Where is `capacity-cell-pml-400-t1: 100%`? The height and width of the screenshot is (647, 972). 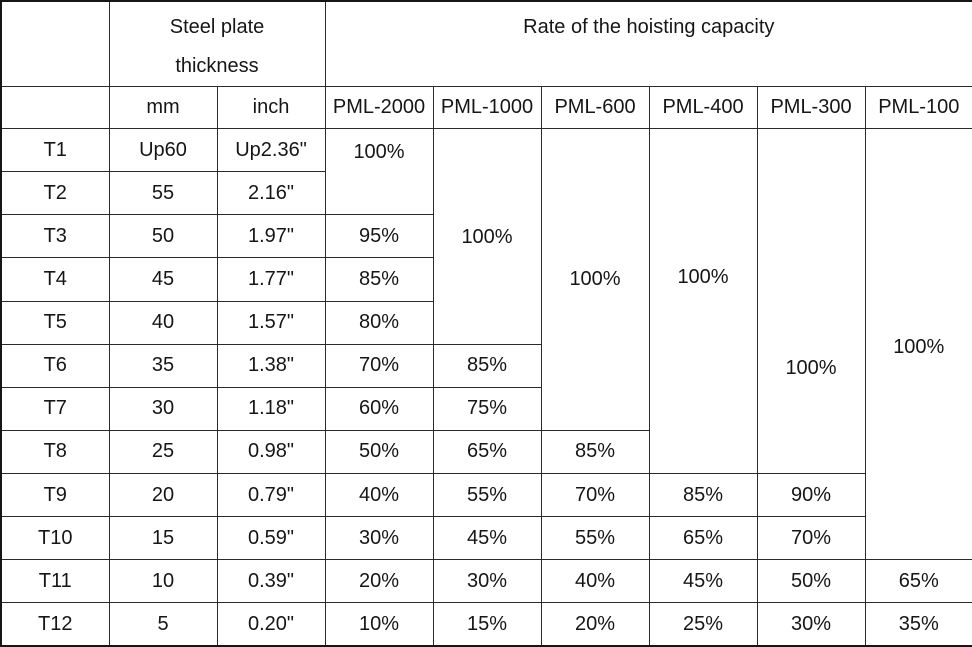
capacity-cell-pml-400-t1: 100% is located at coordinates (703, 301).